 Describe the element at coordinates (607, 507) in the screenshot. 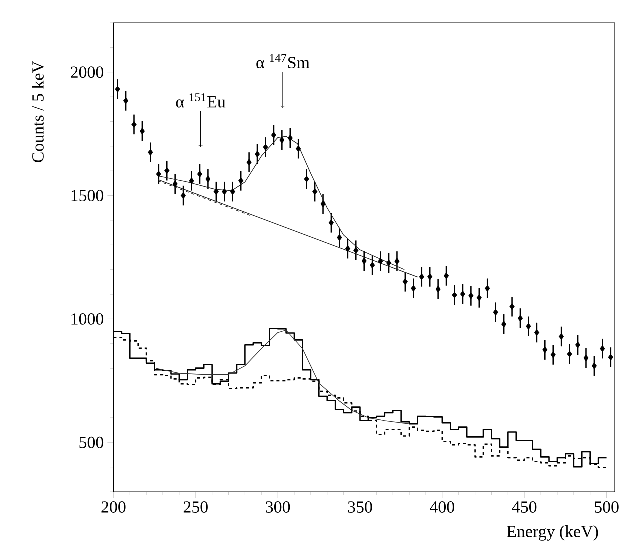

I see `x-tick-label: 500` at that location.